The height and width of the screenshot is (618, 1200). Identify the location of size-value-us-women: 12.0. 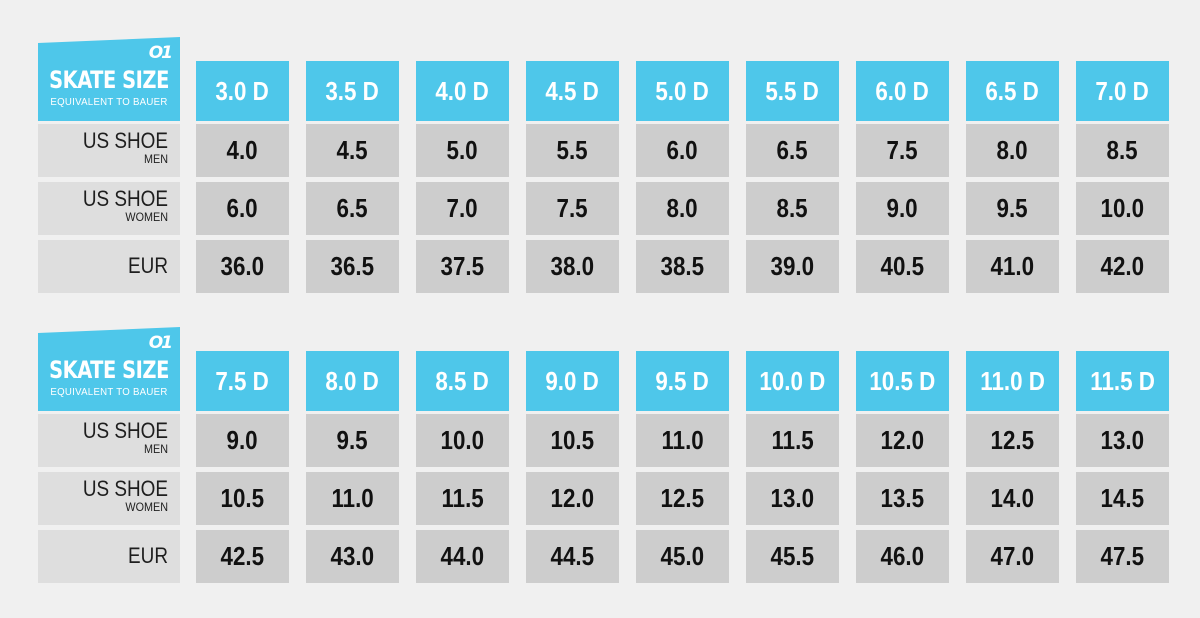
(572, 498).